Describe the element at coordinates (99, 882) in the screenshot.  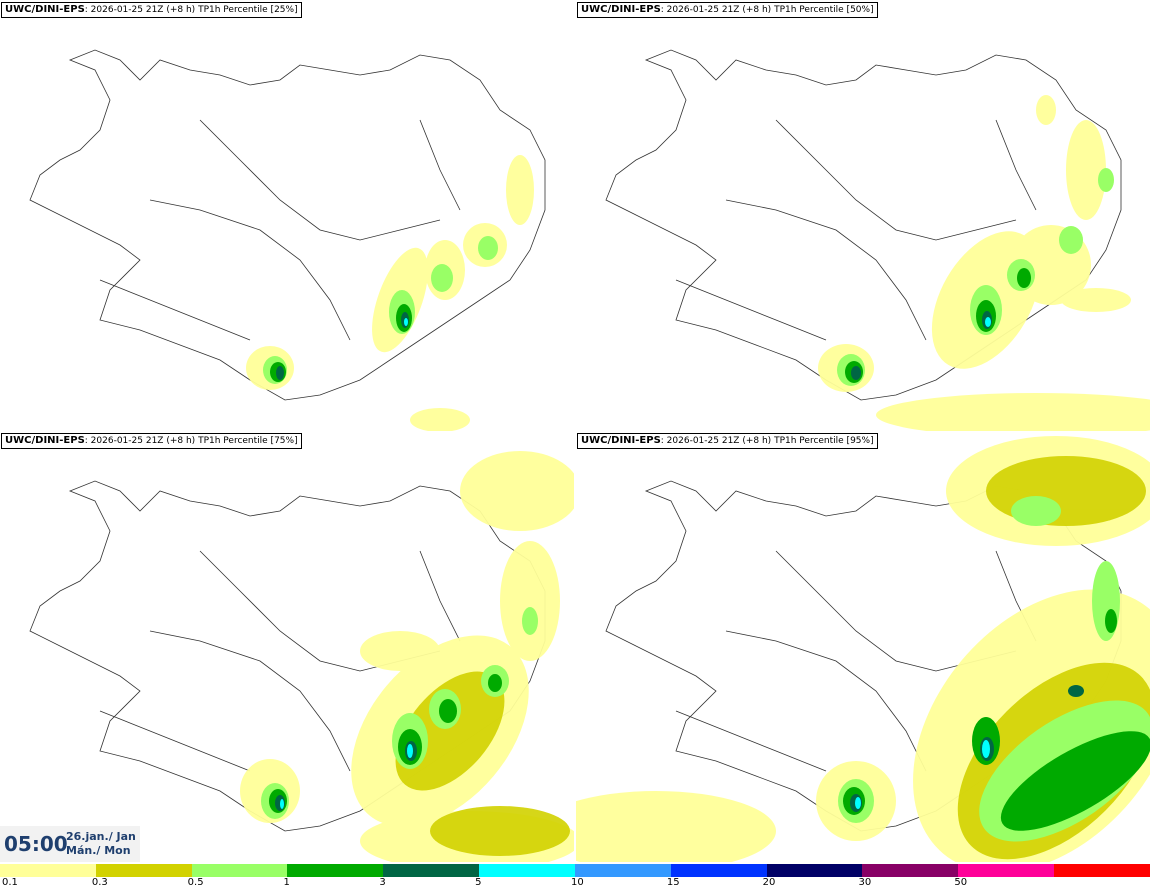
I see `colorbar-tick-label: 0.3` at that location.